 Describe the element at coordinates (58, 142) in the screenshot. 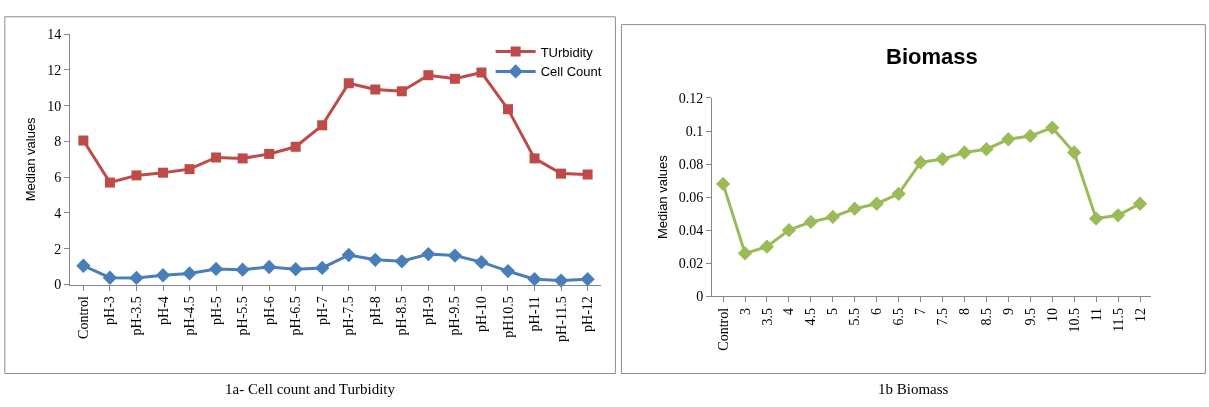

I see `y-tick-label: 8` at that location.